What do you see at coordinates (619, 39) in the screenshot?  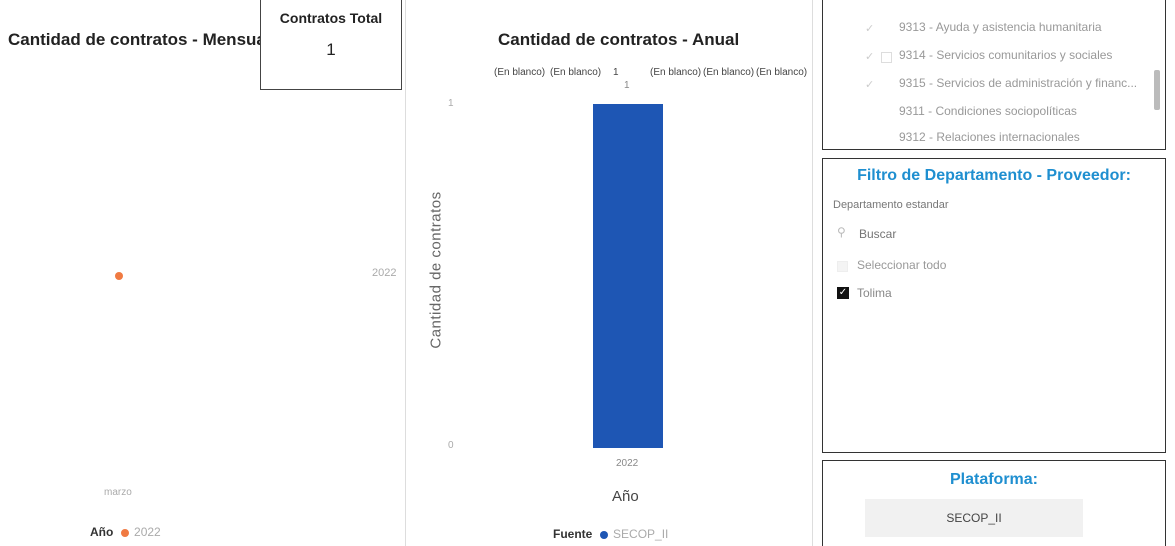 I see `annual-chart-title: Cantidad de contratos - Anual` at bounding box center [619, 39].